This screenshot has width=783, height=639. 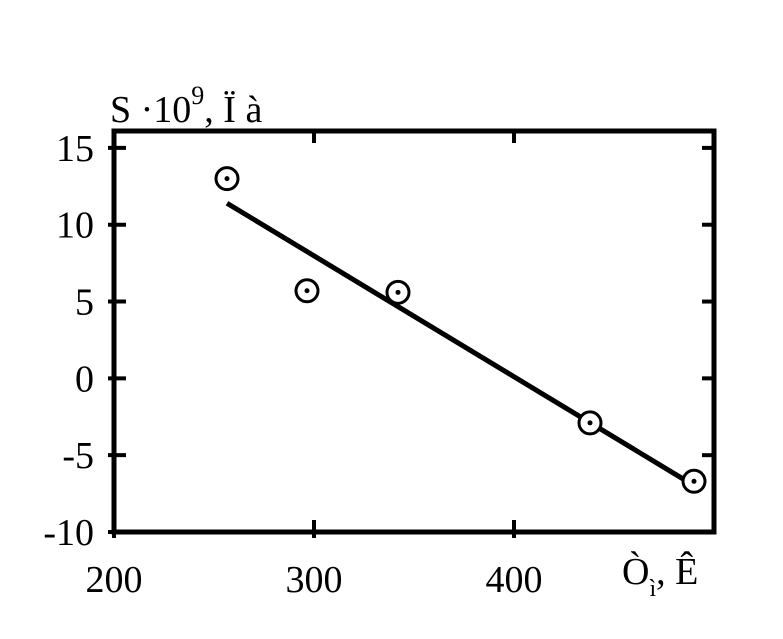 I want to click on x-tick-label: 200, so click(x=114, y=580).